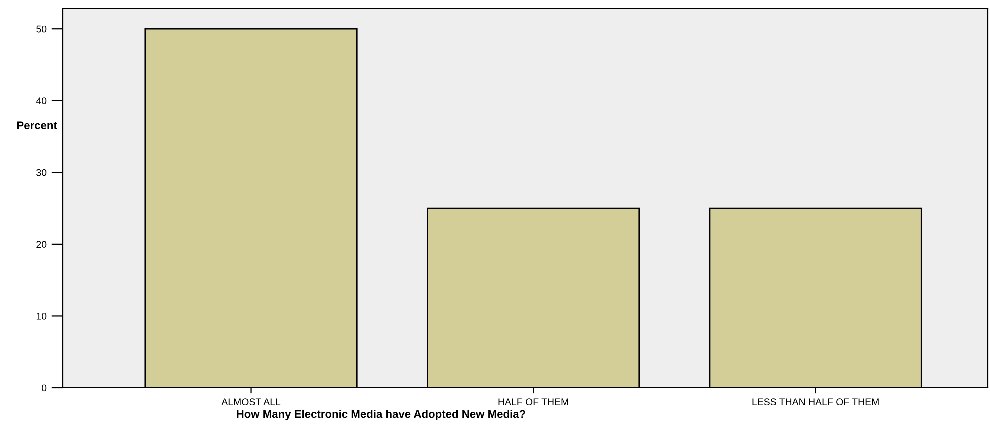 This screenshot has height=428, width=990. What do you see at coordinates (41, 29) in the screenshot?
I see `y-tick-label: 50` at bounding box center [41, 29].